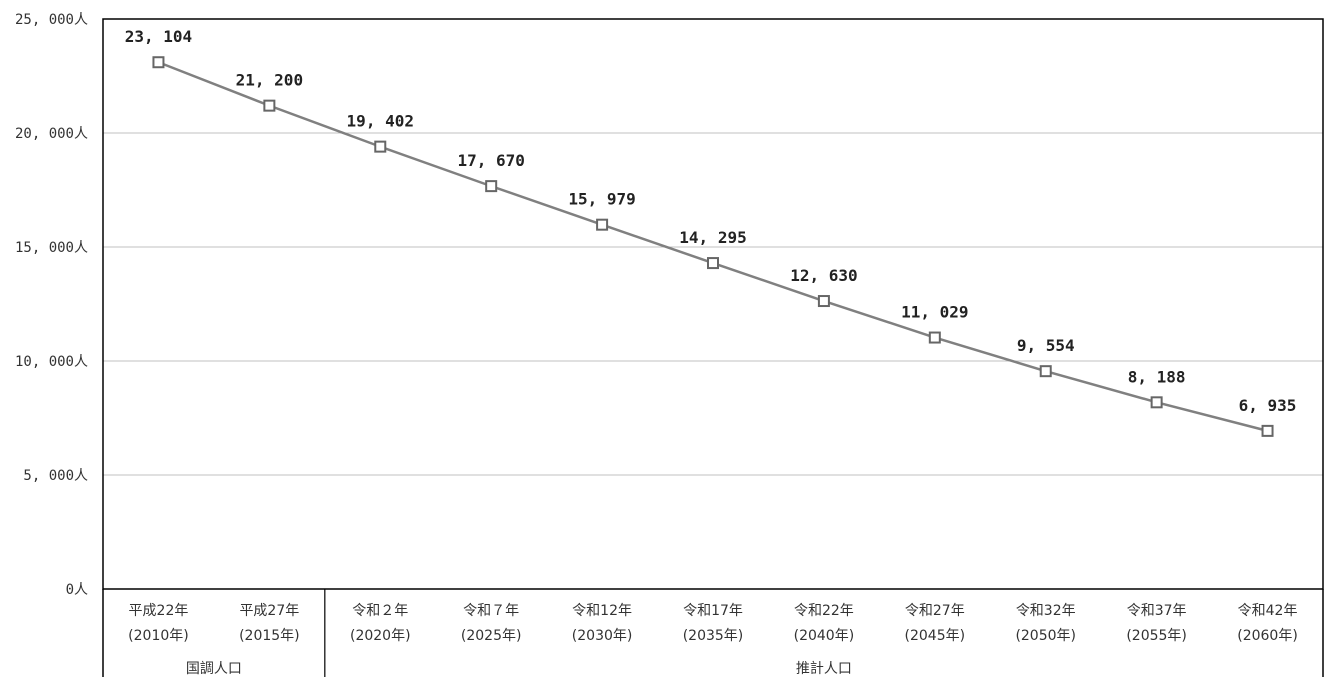 The width and height of the screenshot is (1328, 677). Describe the element at coordinates (51, 248) in the screenshot. I see `y-tick-label: 15, 000人` at that location.